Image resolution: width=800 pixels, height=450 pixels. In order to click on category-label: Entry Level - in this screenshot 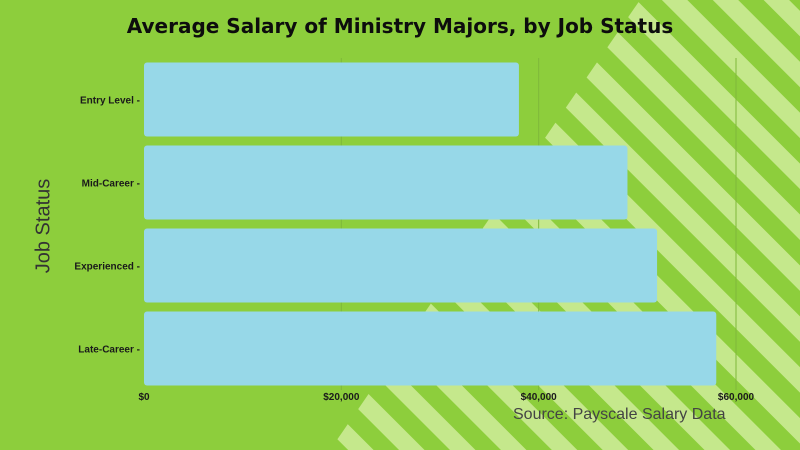, I will do `click(110, 101)`.